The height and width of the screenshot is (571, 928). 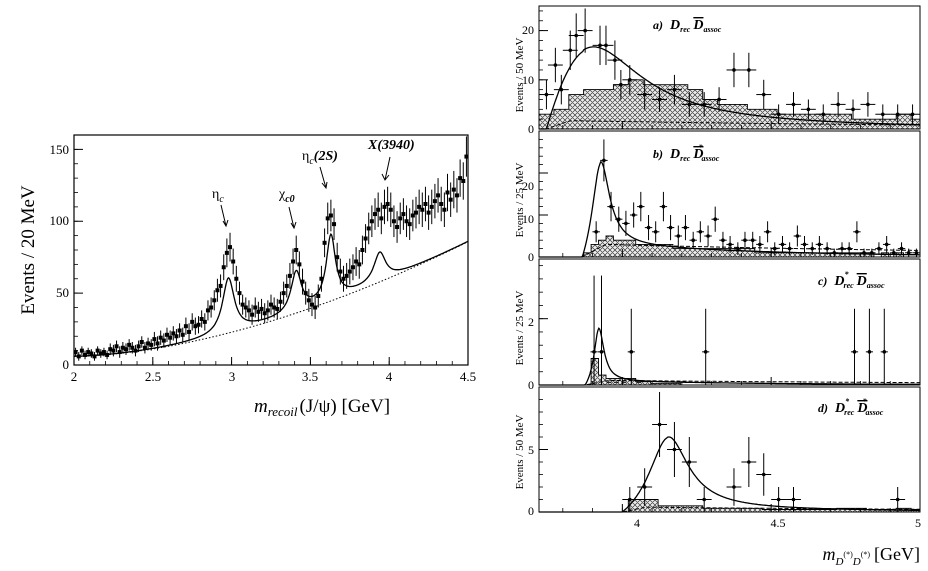 What do you see at coordinates (311, 161) in the screenshot?
I see `eta-c2s-sub: c` at bounding box center [311, 161].